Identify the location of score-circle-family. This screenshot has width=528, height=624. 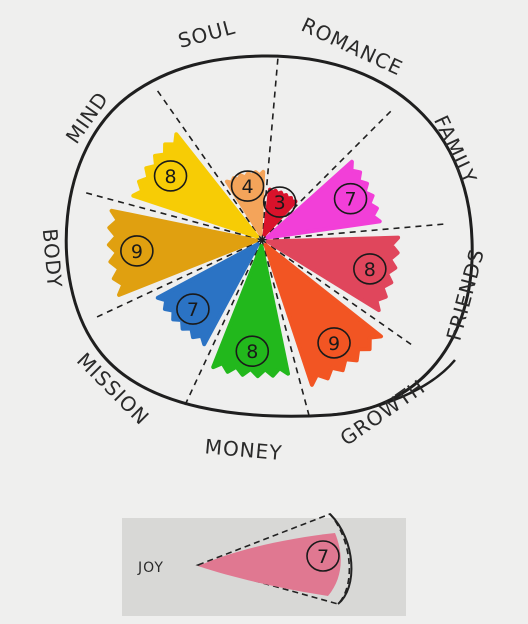
(350, 198).